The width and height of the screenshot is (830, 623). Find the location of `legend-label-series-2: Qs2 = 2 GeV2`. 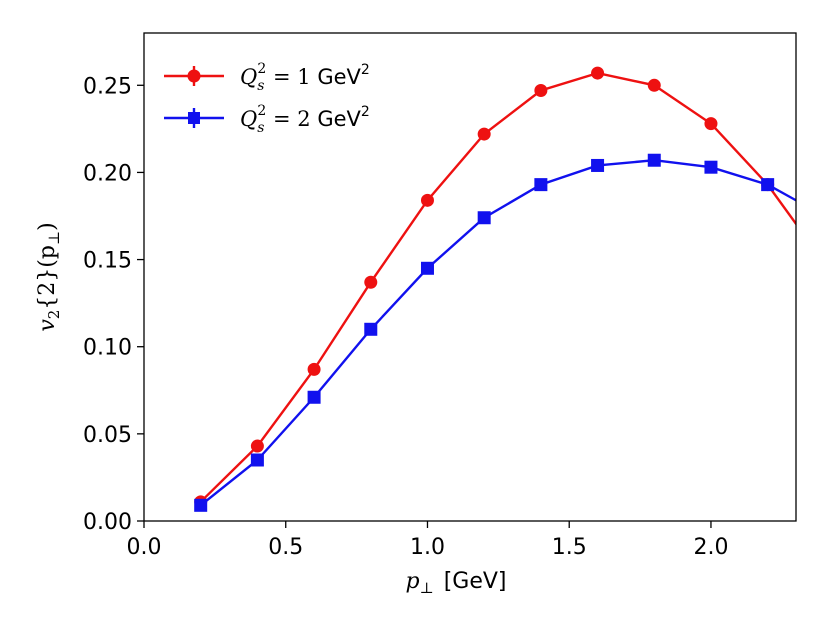

legend-label-series-2: Qs2 = 2 GeV2 is located at coordinates (305, 119).